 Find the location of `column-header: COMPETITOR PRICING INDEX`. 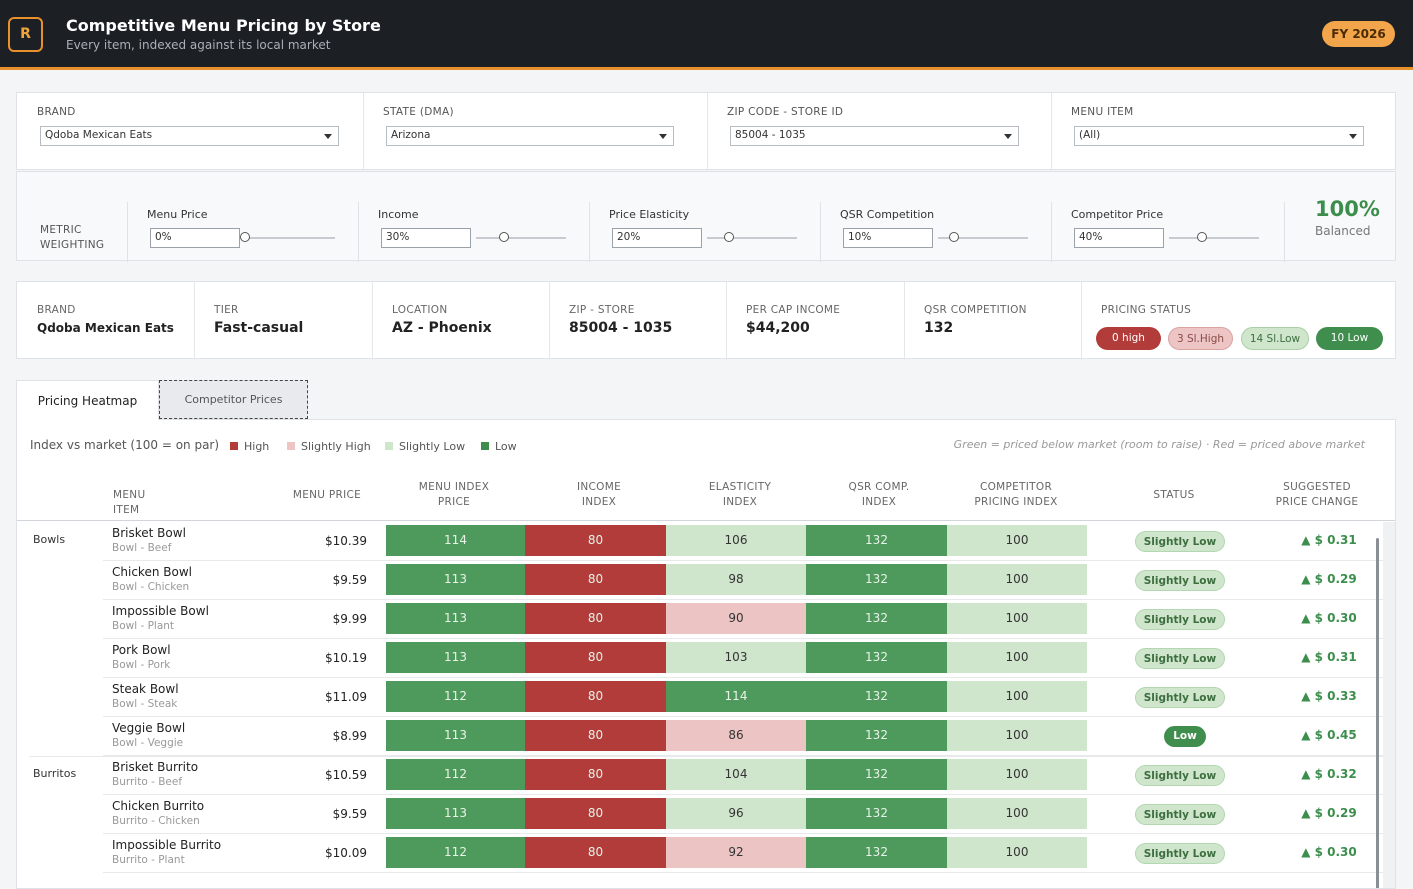

column-header: COMPETITOR PRICING INDEX is located at coordinates (1016, 494).